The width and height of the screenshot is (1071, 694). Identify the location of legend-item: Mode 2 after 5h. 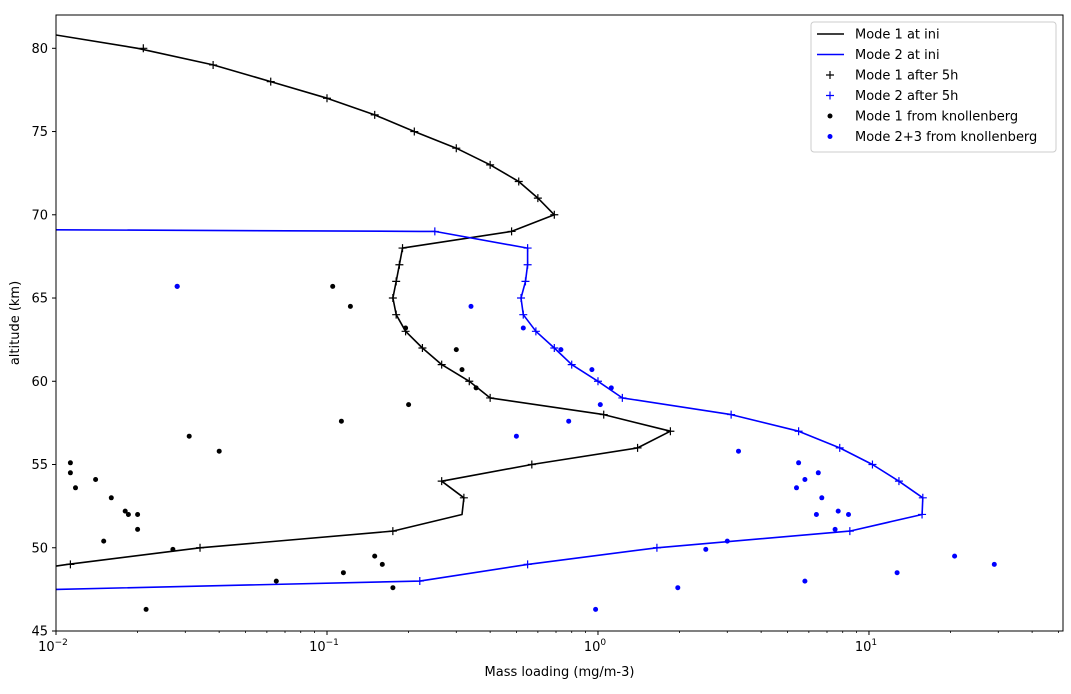
(892, 96).